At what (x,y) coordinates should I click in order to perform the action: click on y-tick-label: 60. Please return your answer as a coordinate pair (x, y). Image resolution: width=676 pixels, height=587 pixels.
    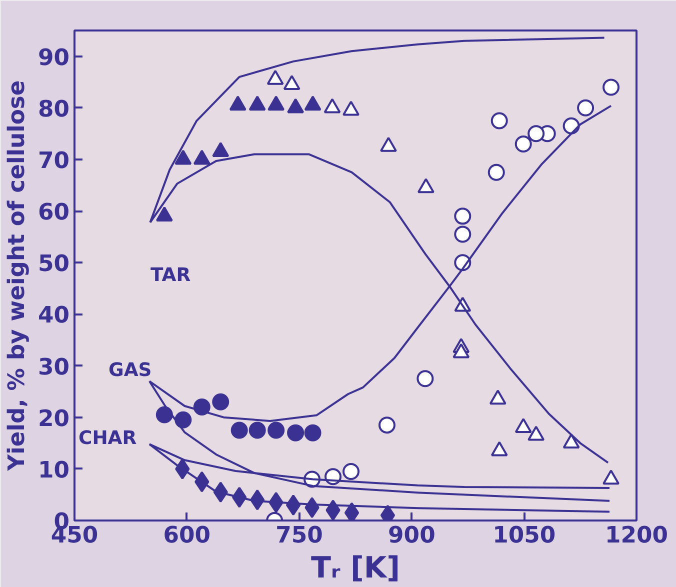
    Looking at the image, I should click on (54, 213).